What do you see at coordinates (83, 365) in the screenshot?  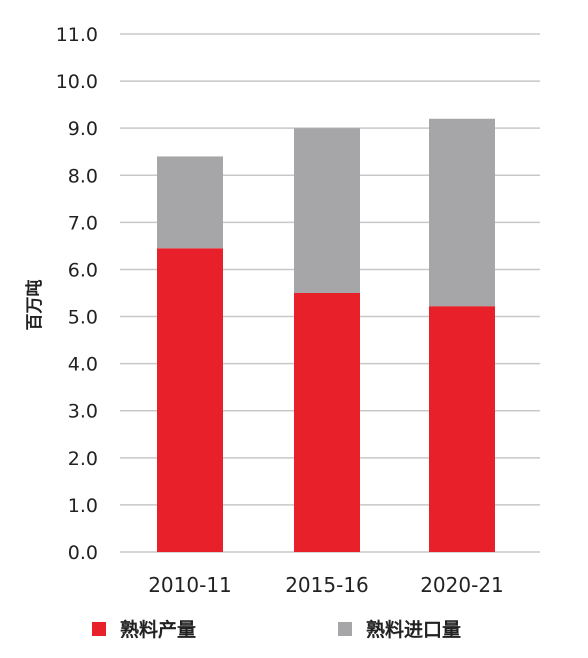 I see `y-tick-label: 4.0` at bounding box center [83, 365].